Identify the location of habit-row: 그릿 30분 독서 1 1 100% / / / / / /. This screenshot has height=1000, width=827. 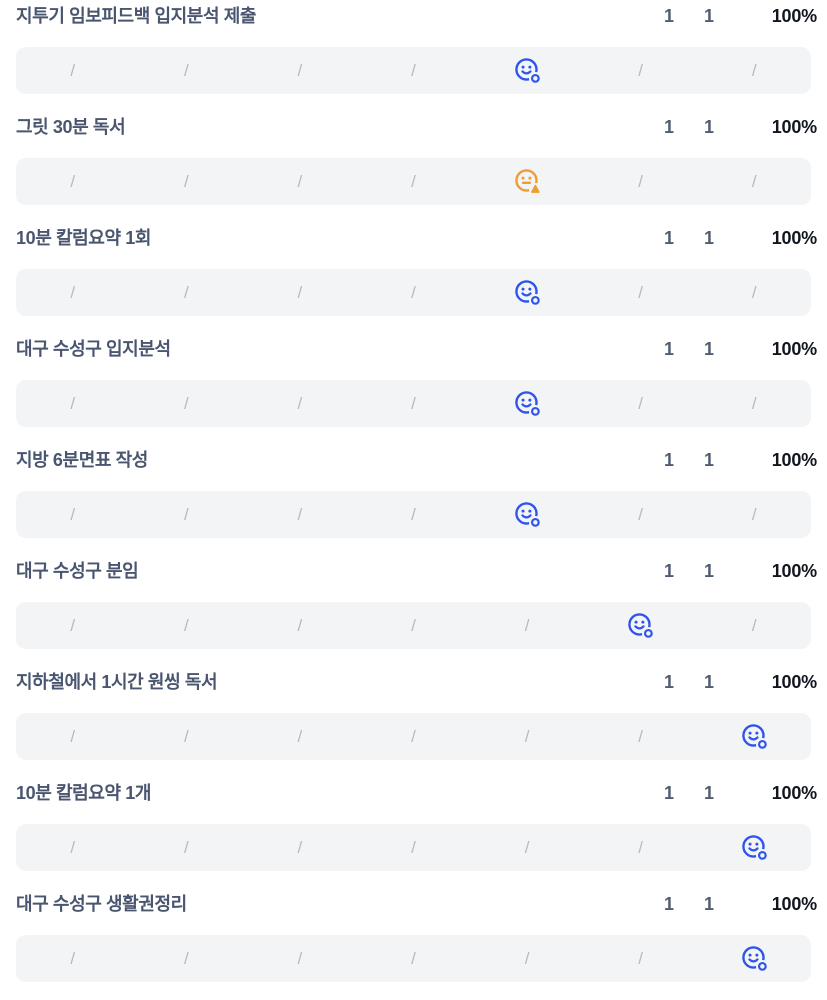
(416, 160).